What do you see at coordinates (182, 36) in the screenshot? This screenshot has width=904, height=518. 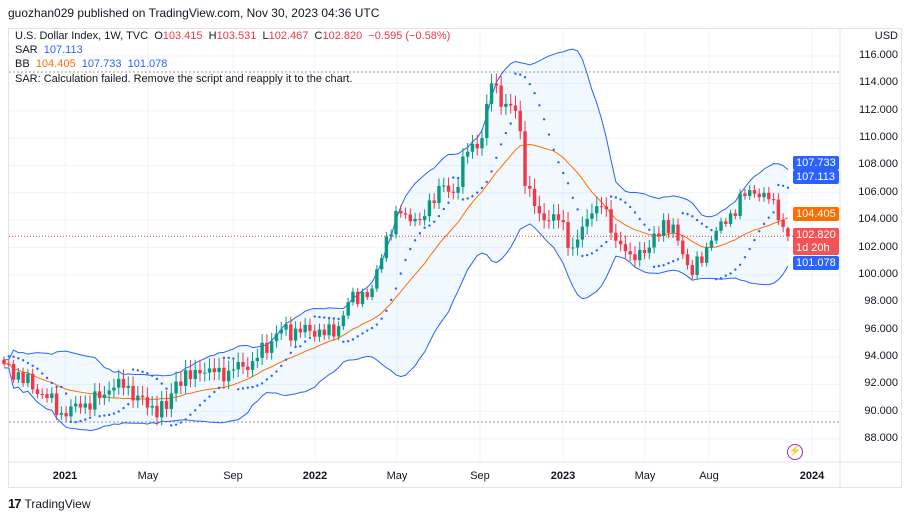 I see `open-value: 103.415` at bounding box center [182, 36].